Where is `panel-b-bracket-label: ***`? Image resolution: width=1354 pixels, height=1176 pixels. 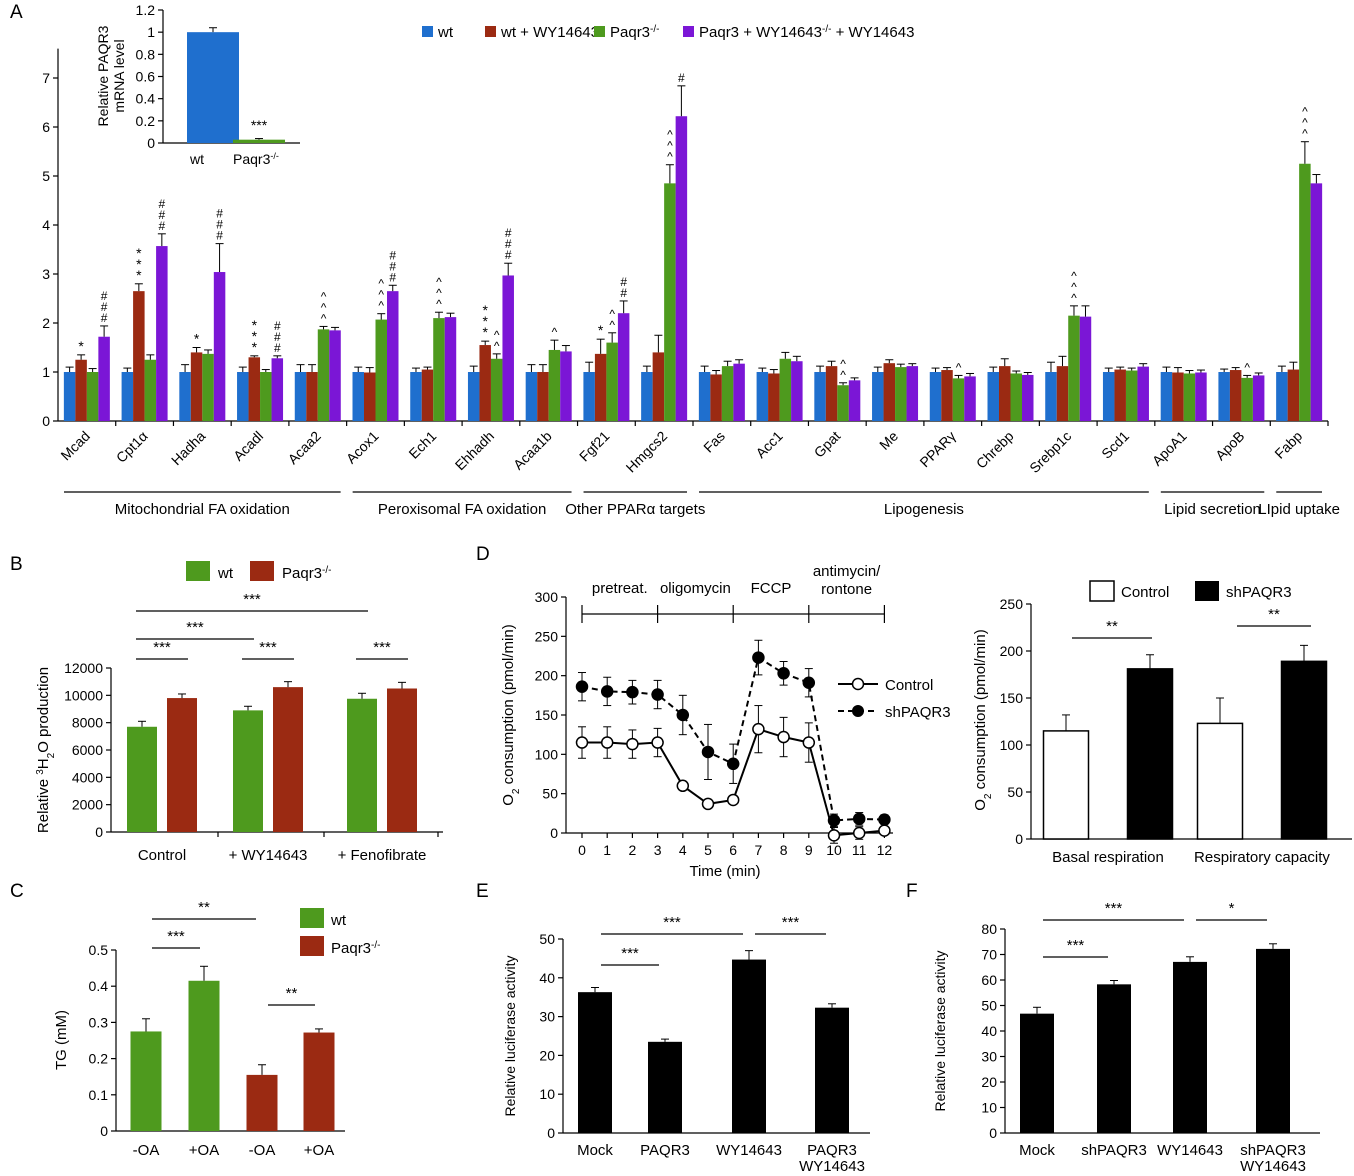 panel-b-bracket-label: *** is located at coordinates (252, 599).